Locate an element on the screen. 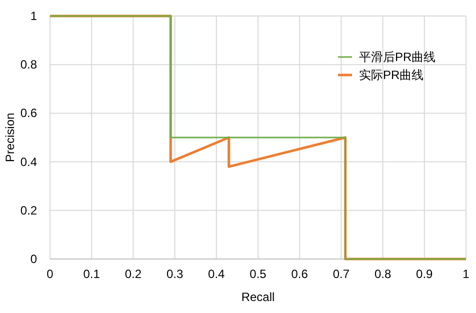 The height and width of the screenshot is (313, 476). y-tick-label: 0.6 is located at coordinates (29, 113).